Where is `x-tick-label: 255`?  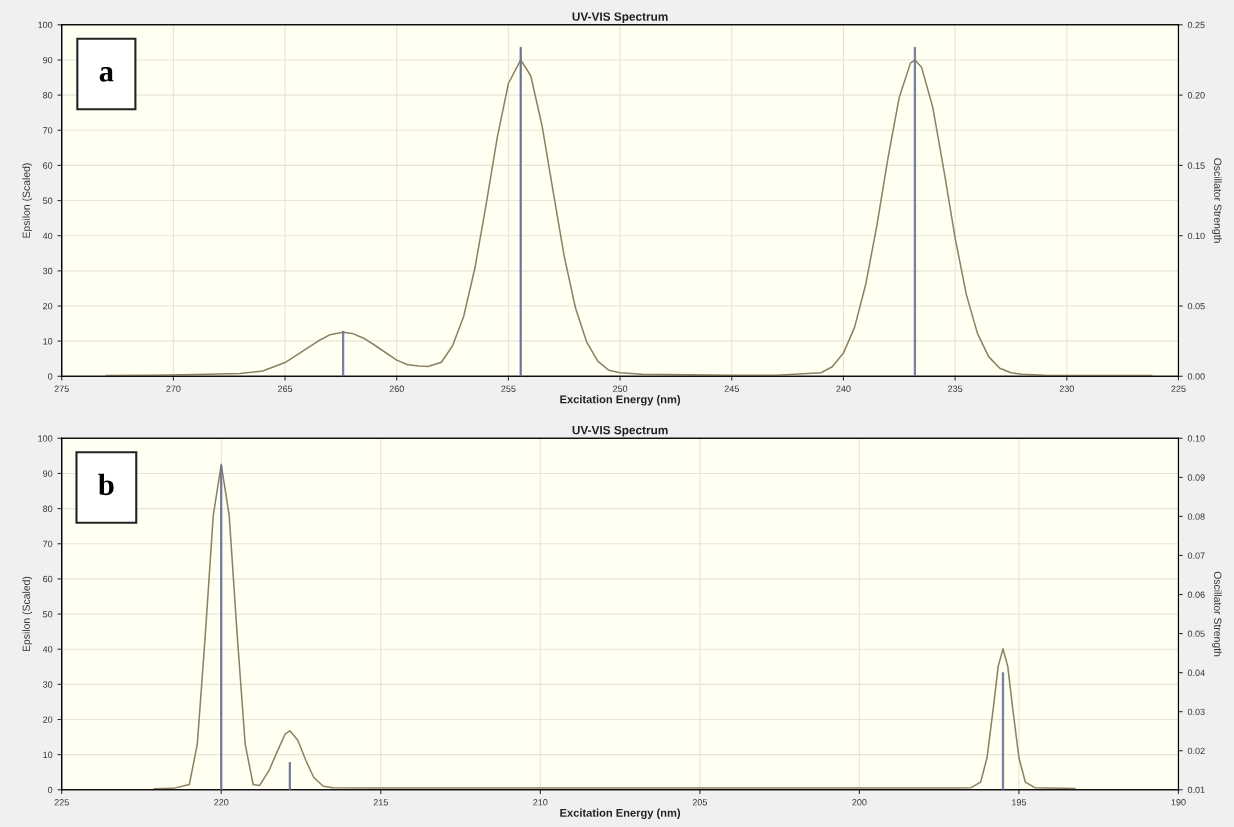 x-tick-label: 255 is located at coordinates (508, 388).